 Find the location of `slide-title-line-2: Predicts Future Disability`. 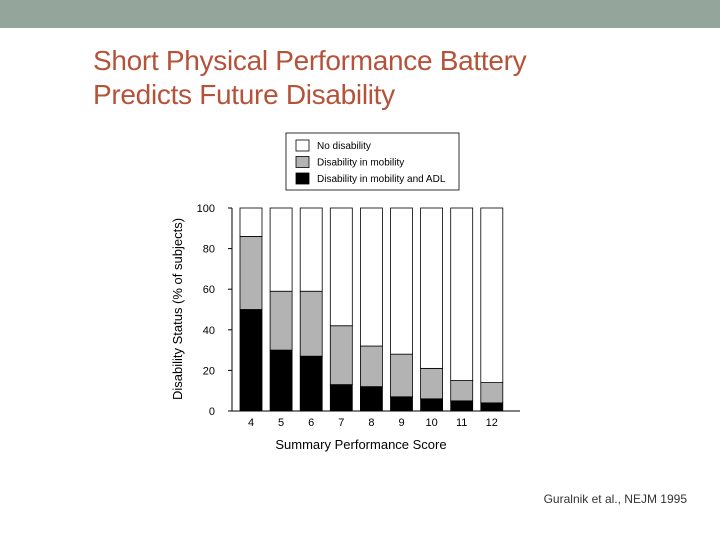

slide-title-line-2: Predicts Future Disability is located at coordinates (244, 94).